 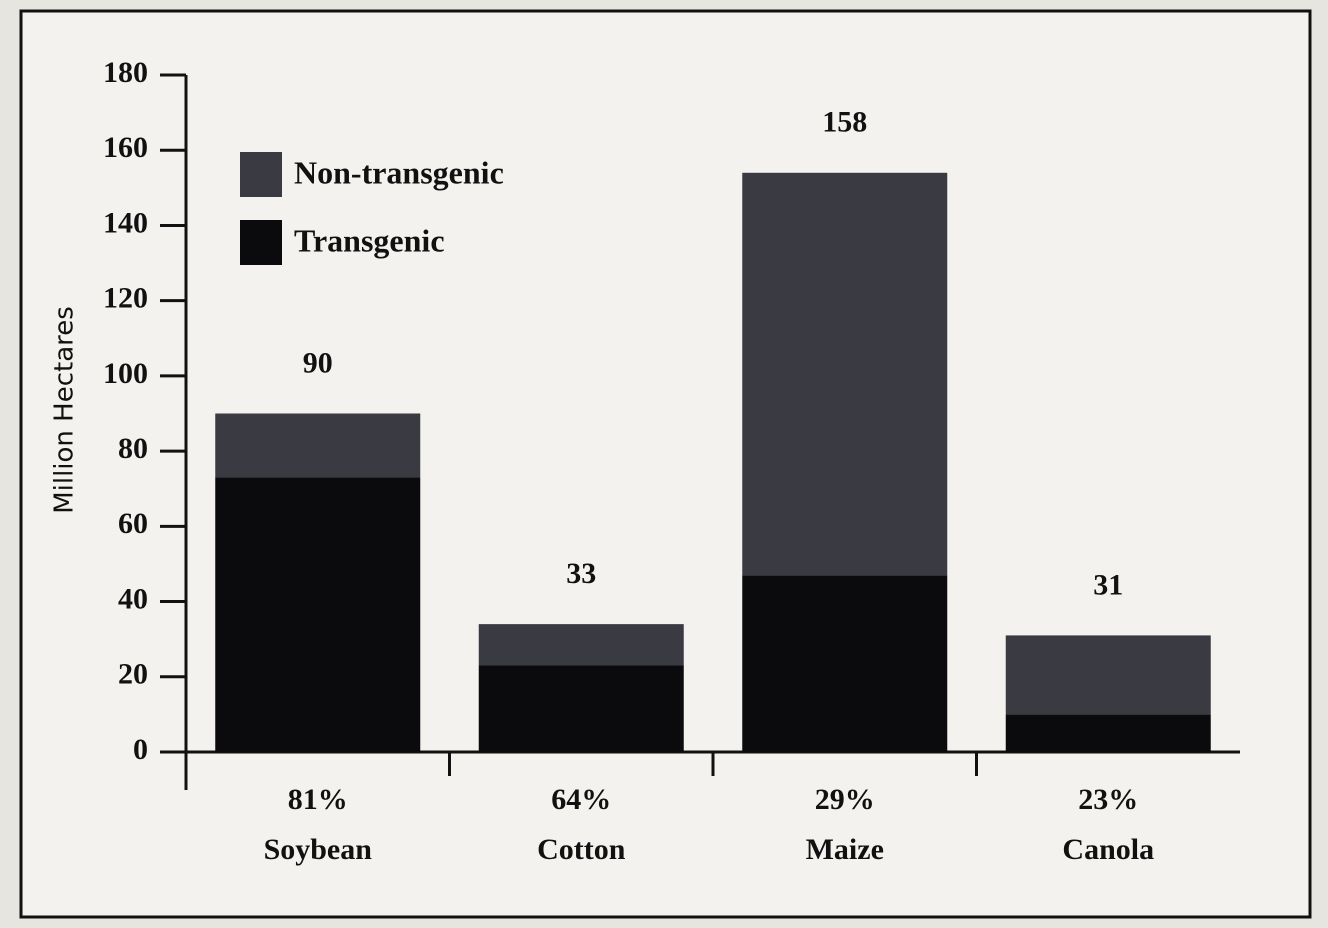 What do you see at coordinates (845, 849) in the screenshot?
I see `x-tick-label: Maize` at bounding box center [845, 849].